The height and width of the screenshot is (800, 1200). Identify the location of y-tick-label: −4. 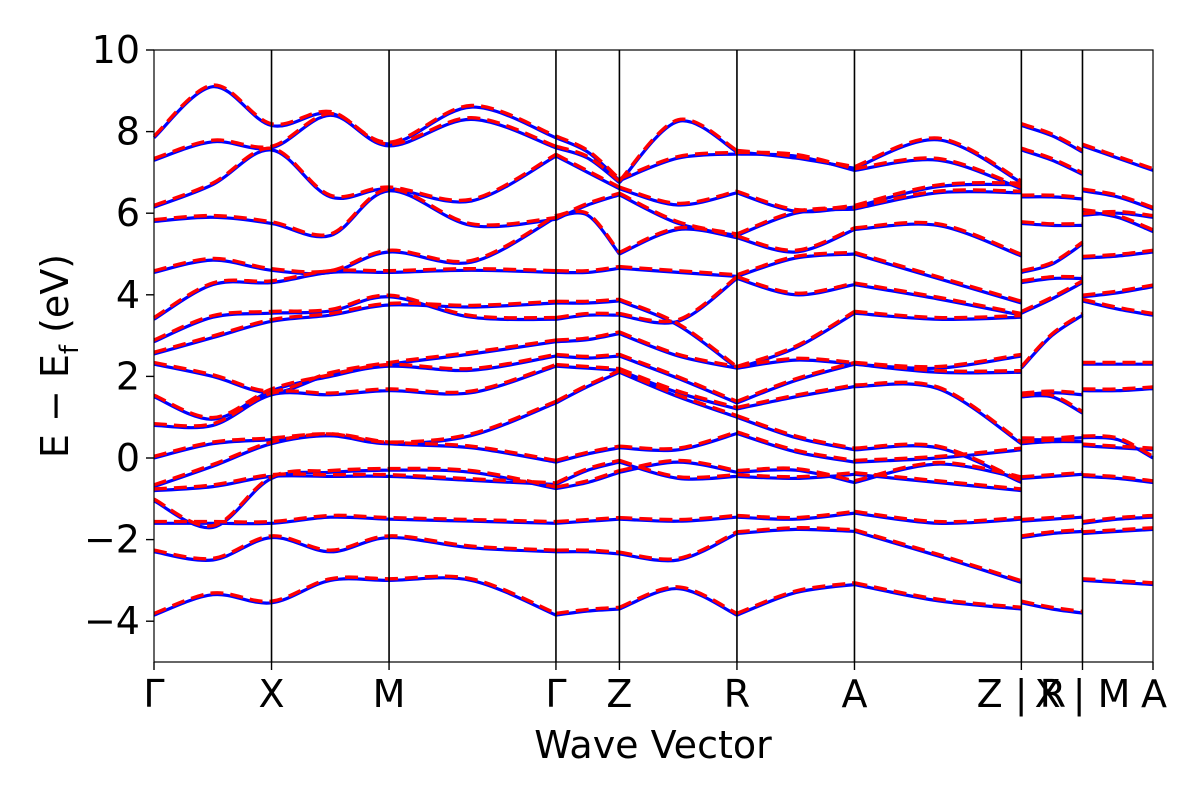
(112, 621).